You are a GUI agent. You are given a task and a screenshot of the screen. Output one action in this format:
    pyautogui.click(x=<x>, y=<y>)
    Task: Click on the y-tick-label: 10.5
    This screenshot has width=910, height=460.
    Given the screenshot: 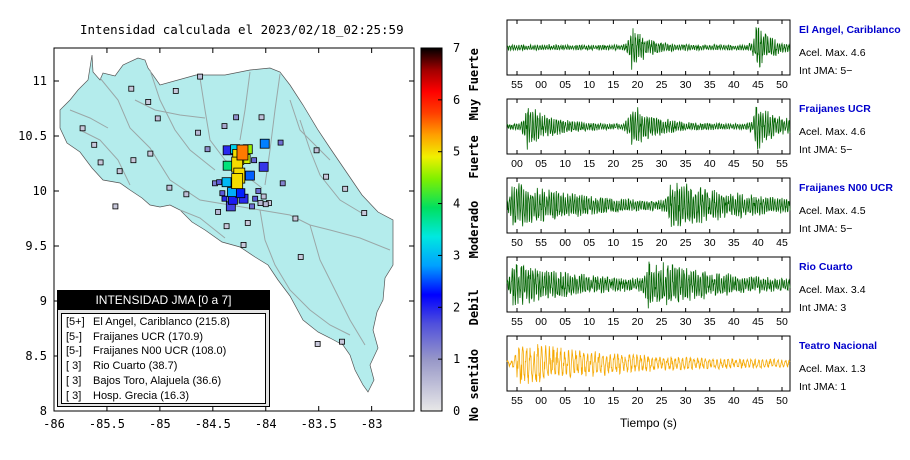 What is the action you would take?
    pyautogui.click(x=32, y=136)
    